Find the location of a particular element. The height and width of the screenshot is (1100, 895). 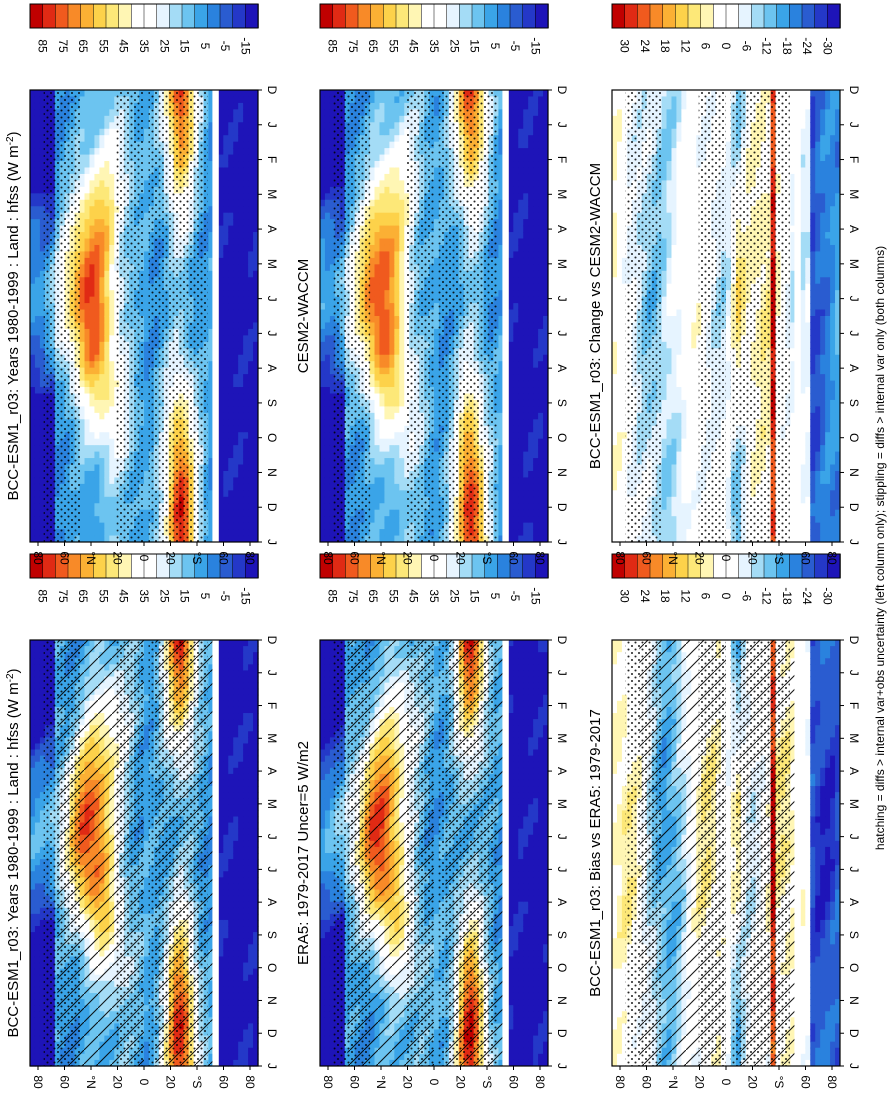

colorbar-label: 35 is located at coordinates (144, 596).